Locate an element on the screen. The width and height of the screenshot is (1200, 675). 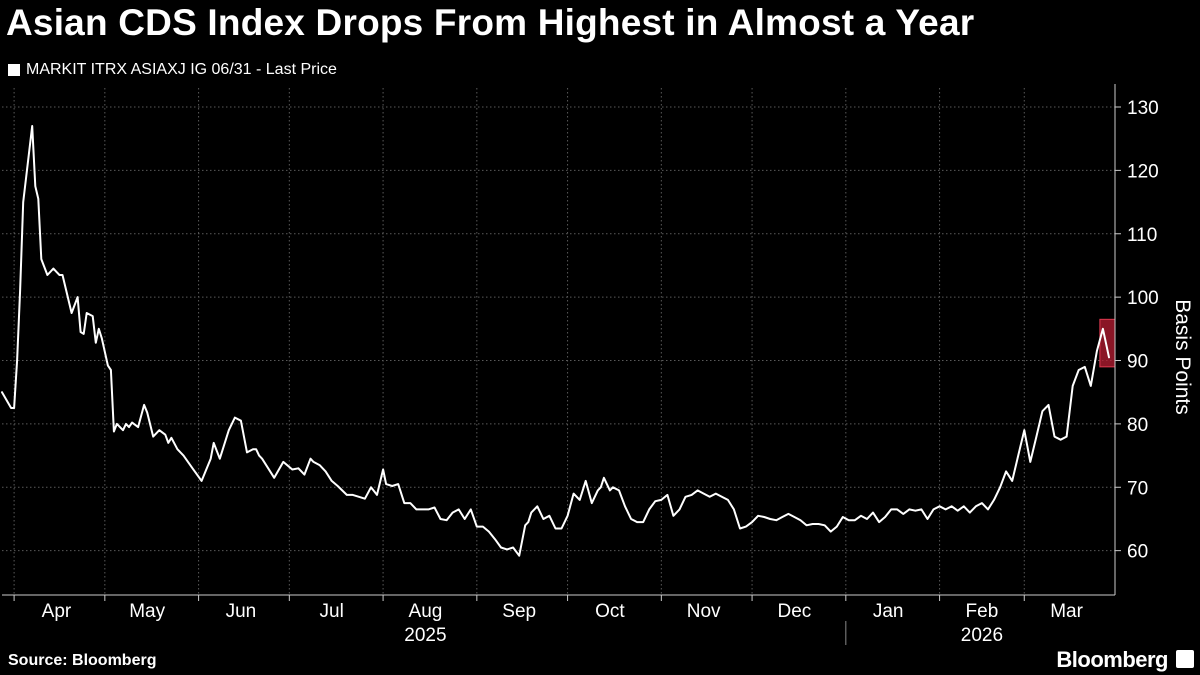
x-tick-label: Nov is located at coordinates (704, 611).